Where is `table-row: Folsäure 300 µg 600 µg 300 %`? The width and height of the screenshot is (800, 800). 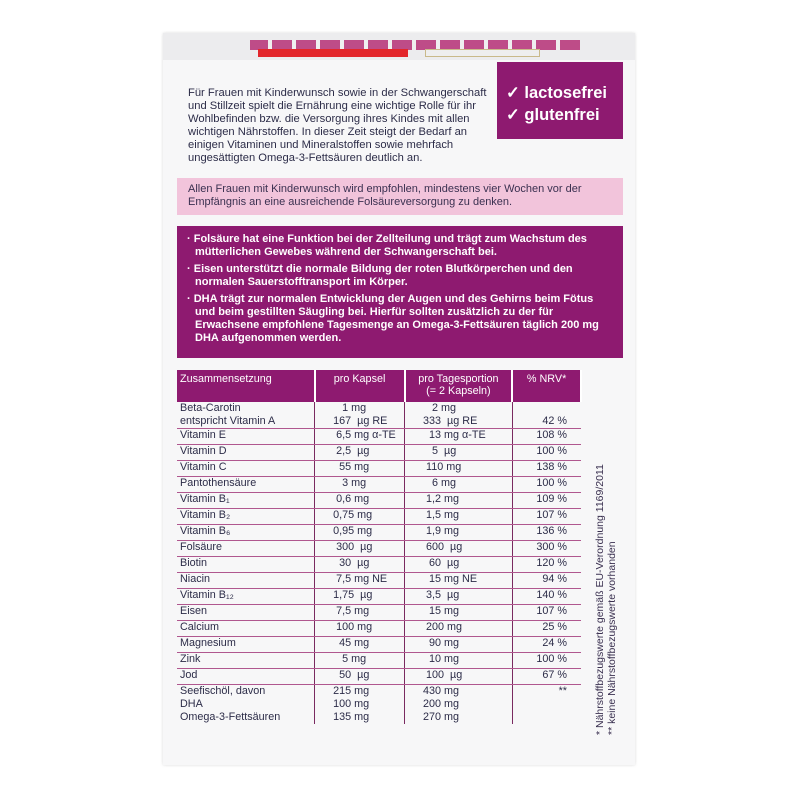 table-row: Folsäure 300 µg 600 µg 300 % is located at coordinates (379, 548).